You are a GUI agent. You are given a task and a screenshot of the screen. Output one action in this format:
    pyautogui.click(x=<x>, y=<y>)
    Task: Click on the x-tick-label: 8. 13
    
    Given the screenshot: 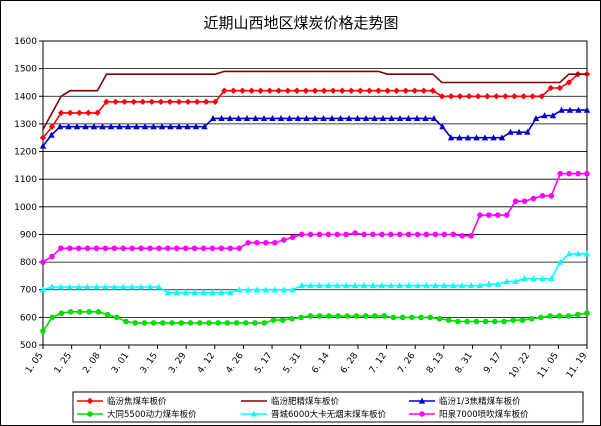 What is the action you would take?
    pyautogui.click(x=435, y=363)
    